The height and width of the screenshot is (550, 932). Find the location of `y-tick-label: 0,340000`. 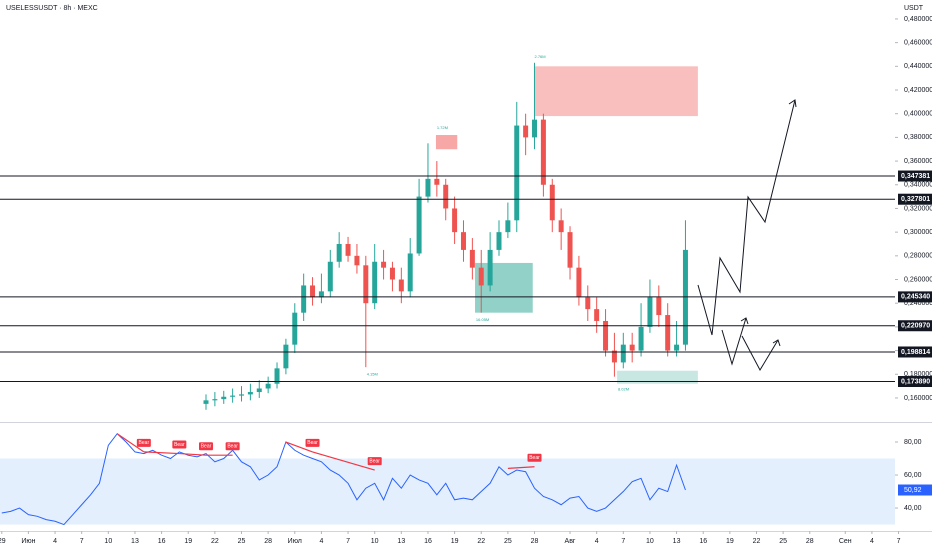

y-tick-label: 0,340000 is located at coordinates (918, 185).